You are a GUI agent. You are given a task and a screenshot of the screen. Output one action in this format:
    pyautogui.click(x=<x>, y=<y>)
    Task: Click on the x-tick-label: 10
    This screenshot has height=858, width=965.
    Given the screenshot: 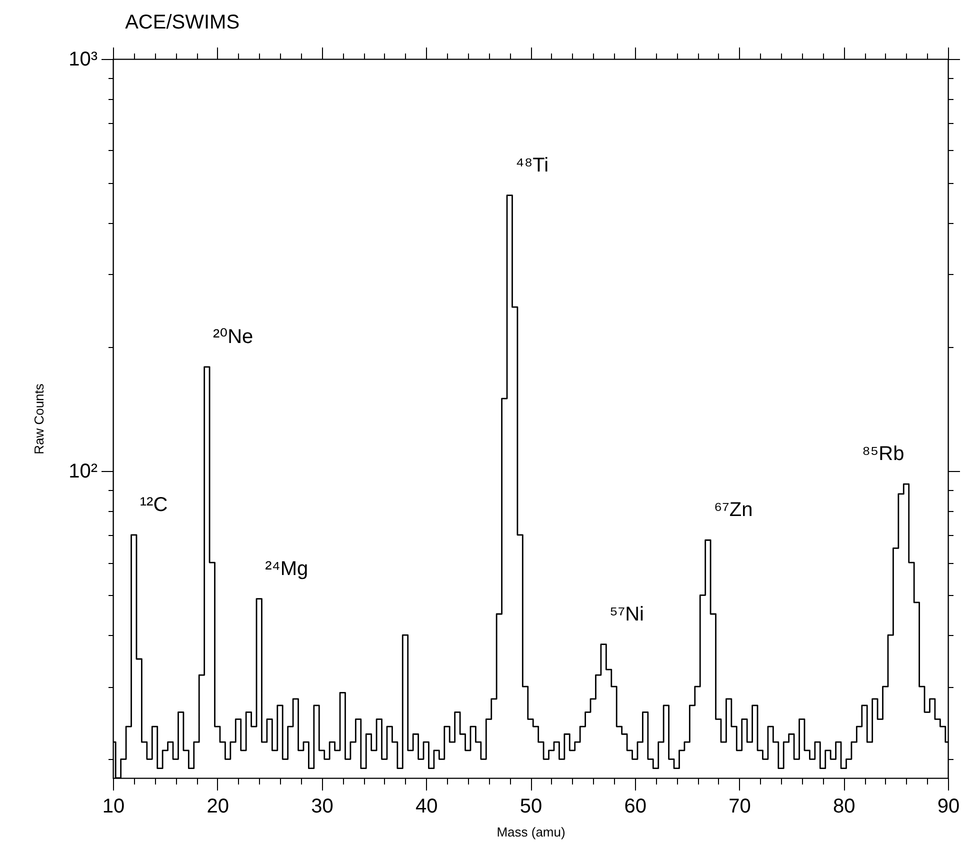 What is the action you would take?
    pyautogui.click(x=113, y=807)
    